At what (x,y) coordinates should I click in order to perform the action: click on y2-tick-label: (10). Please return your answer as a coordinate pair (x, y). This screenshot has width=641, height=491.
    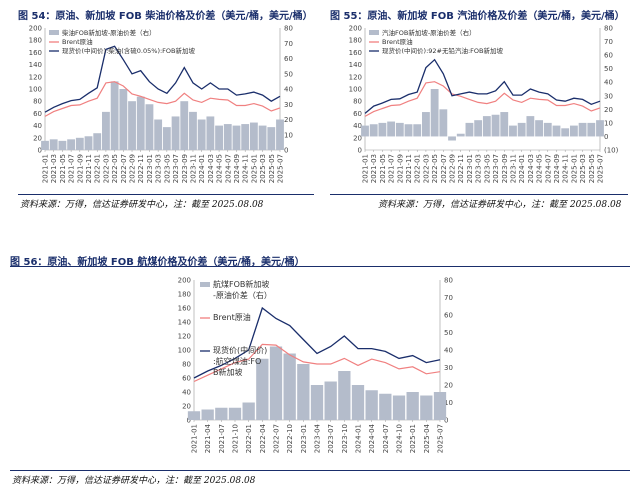
    Looking at the image, I should click on (611, 151).